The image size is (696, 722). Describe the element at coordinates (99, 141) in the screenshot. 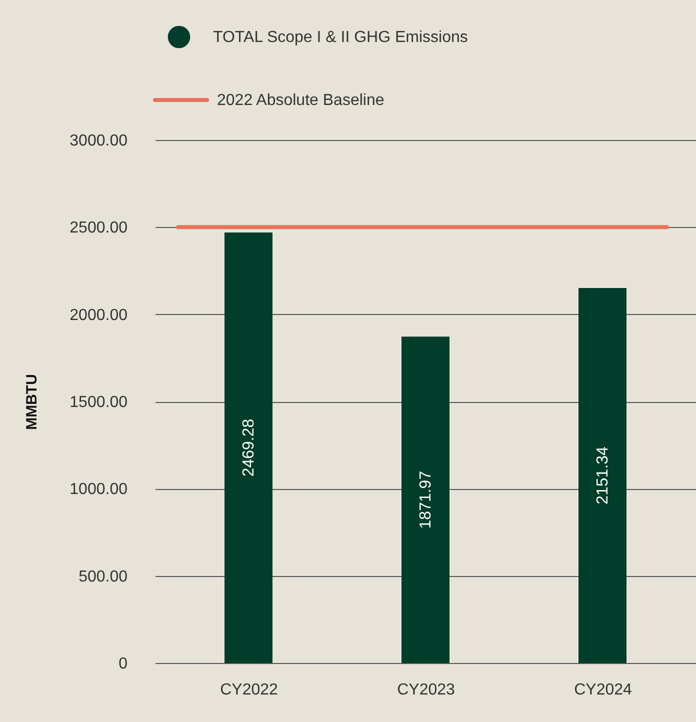

I see `y-tick-label: 3000.00` at that location.